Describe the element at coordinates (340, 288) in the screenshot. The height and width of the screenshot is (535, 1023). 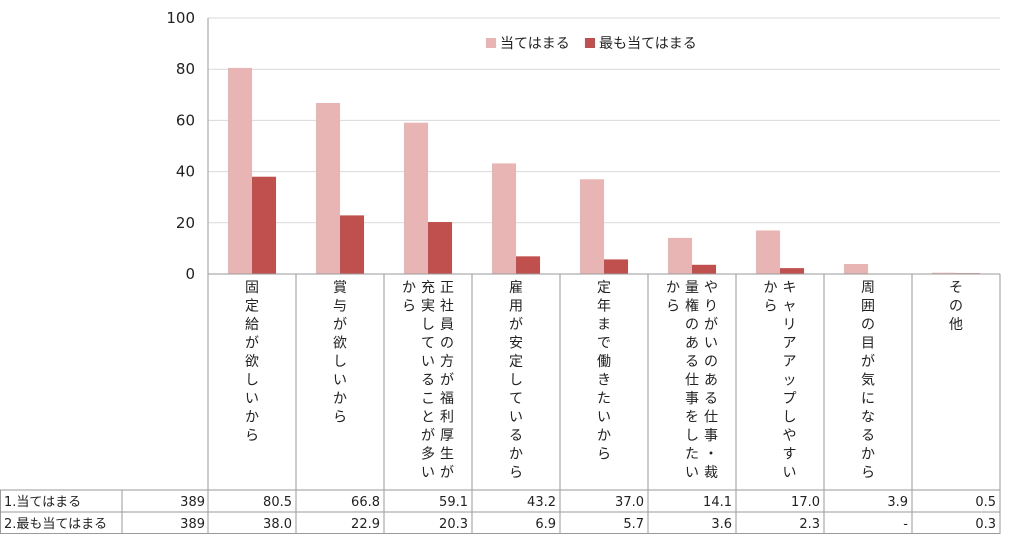
I see `category-label-2: 賞` at that location.